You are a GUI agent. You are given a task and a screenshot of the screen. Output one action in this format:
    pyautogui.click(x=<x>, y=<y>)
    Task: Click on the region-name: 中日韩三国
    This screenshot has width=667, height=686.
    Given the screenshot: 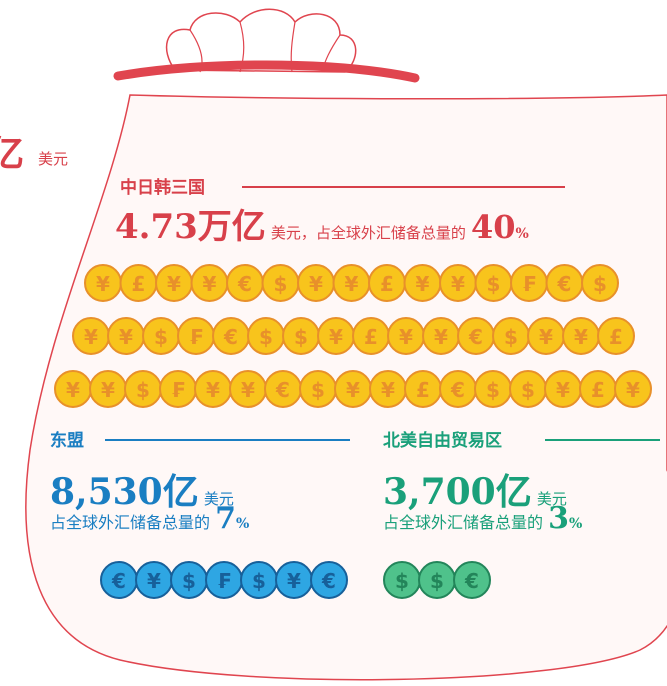 What is the action you would take?
    pyautogui.click(x=162, y=187)
    